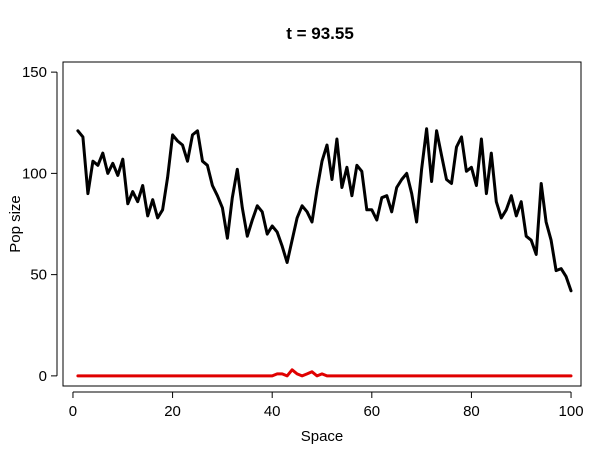 This screenshot has width=600, height=450. Describe the element at coordinates (172, 411) in the screenshot. I see `x-tick-label: 20` at that location.